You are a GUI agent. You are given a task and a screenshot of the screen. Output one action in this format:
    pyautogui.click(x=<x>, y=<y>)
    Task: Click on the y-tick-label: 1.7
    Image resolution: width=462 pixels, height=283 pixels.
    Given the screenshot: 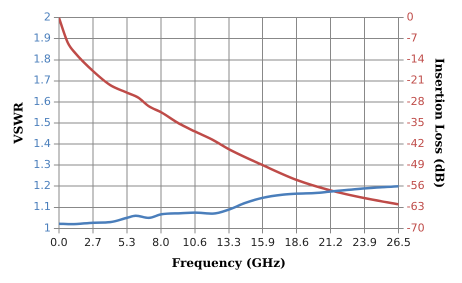 What is the action you would take?
    pyautogui.click(x=42, y=80)
    